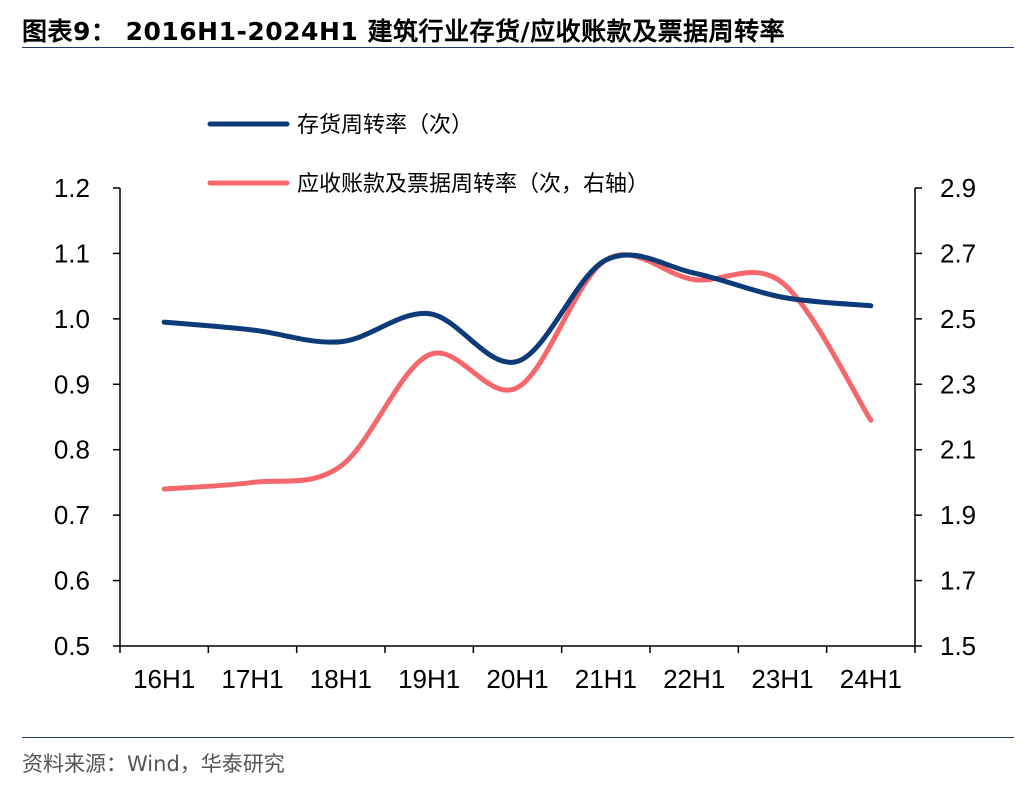 The height and width of the screenshot is (792, 1036). Describe the element at coordinates (72, 253) in the screenshot. I see `y-left-tick-label: 1.1` at that location.